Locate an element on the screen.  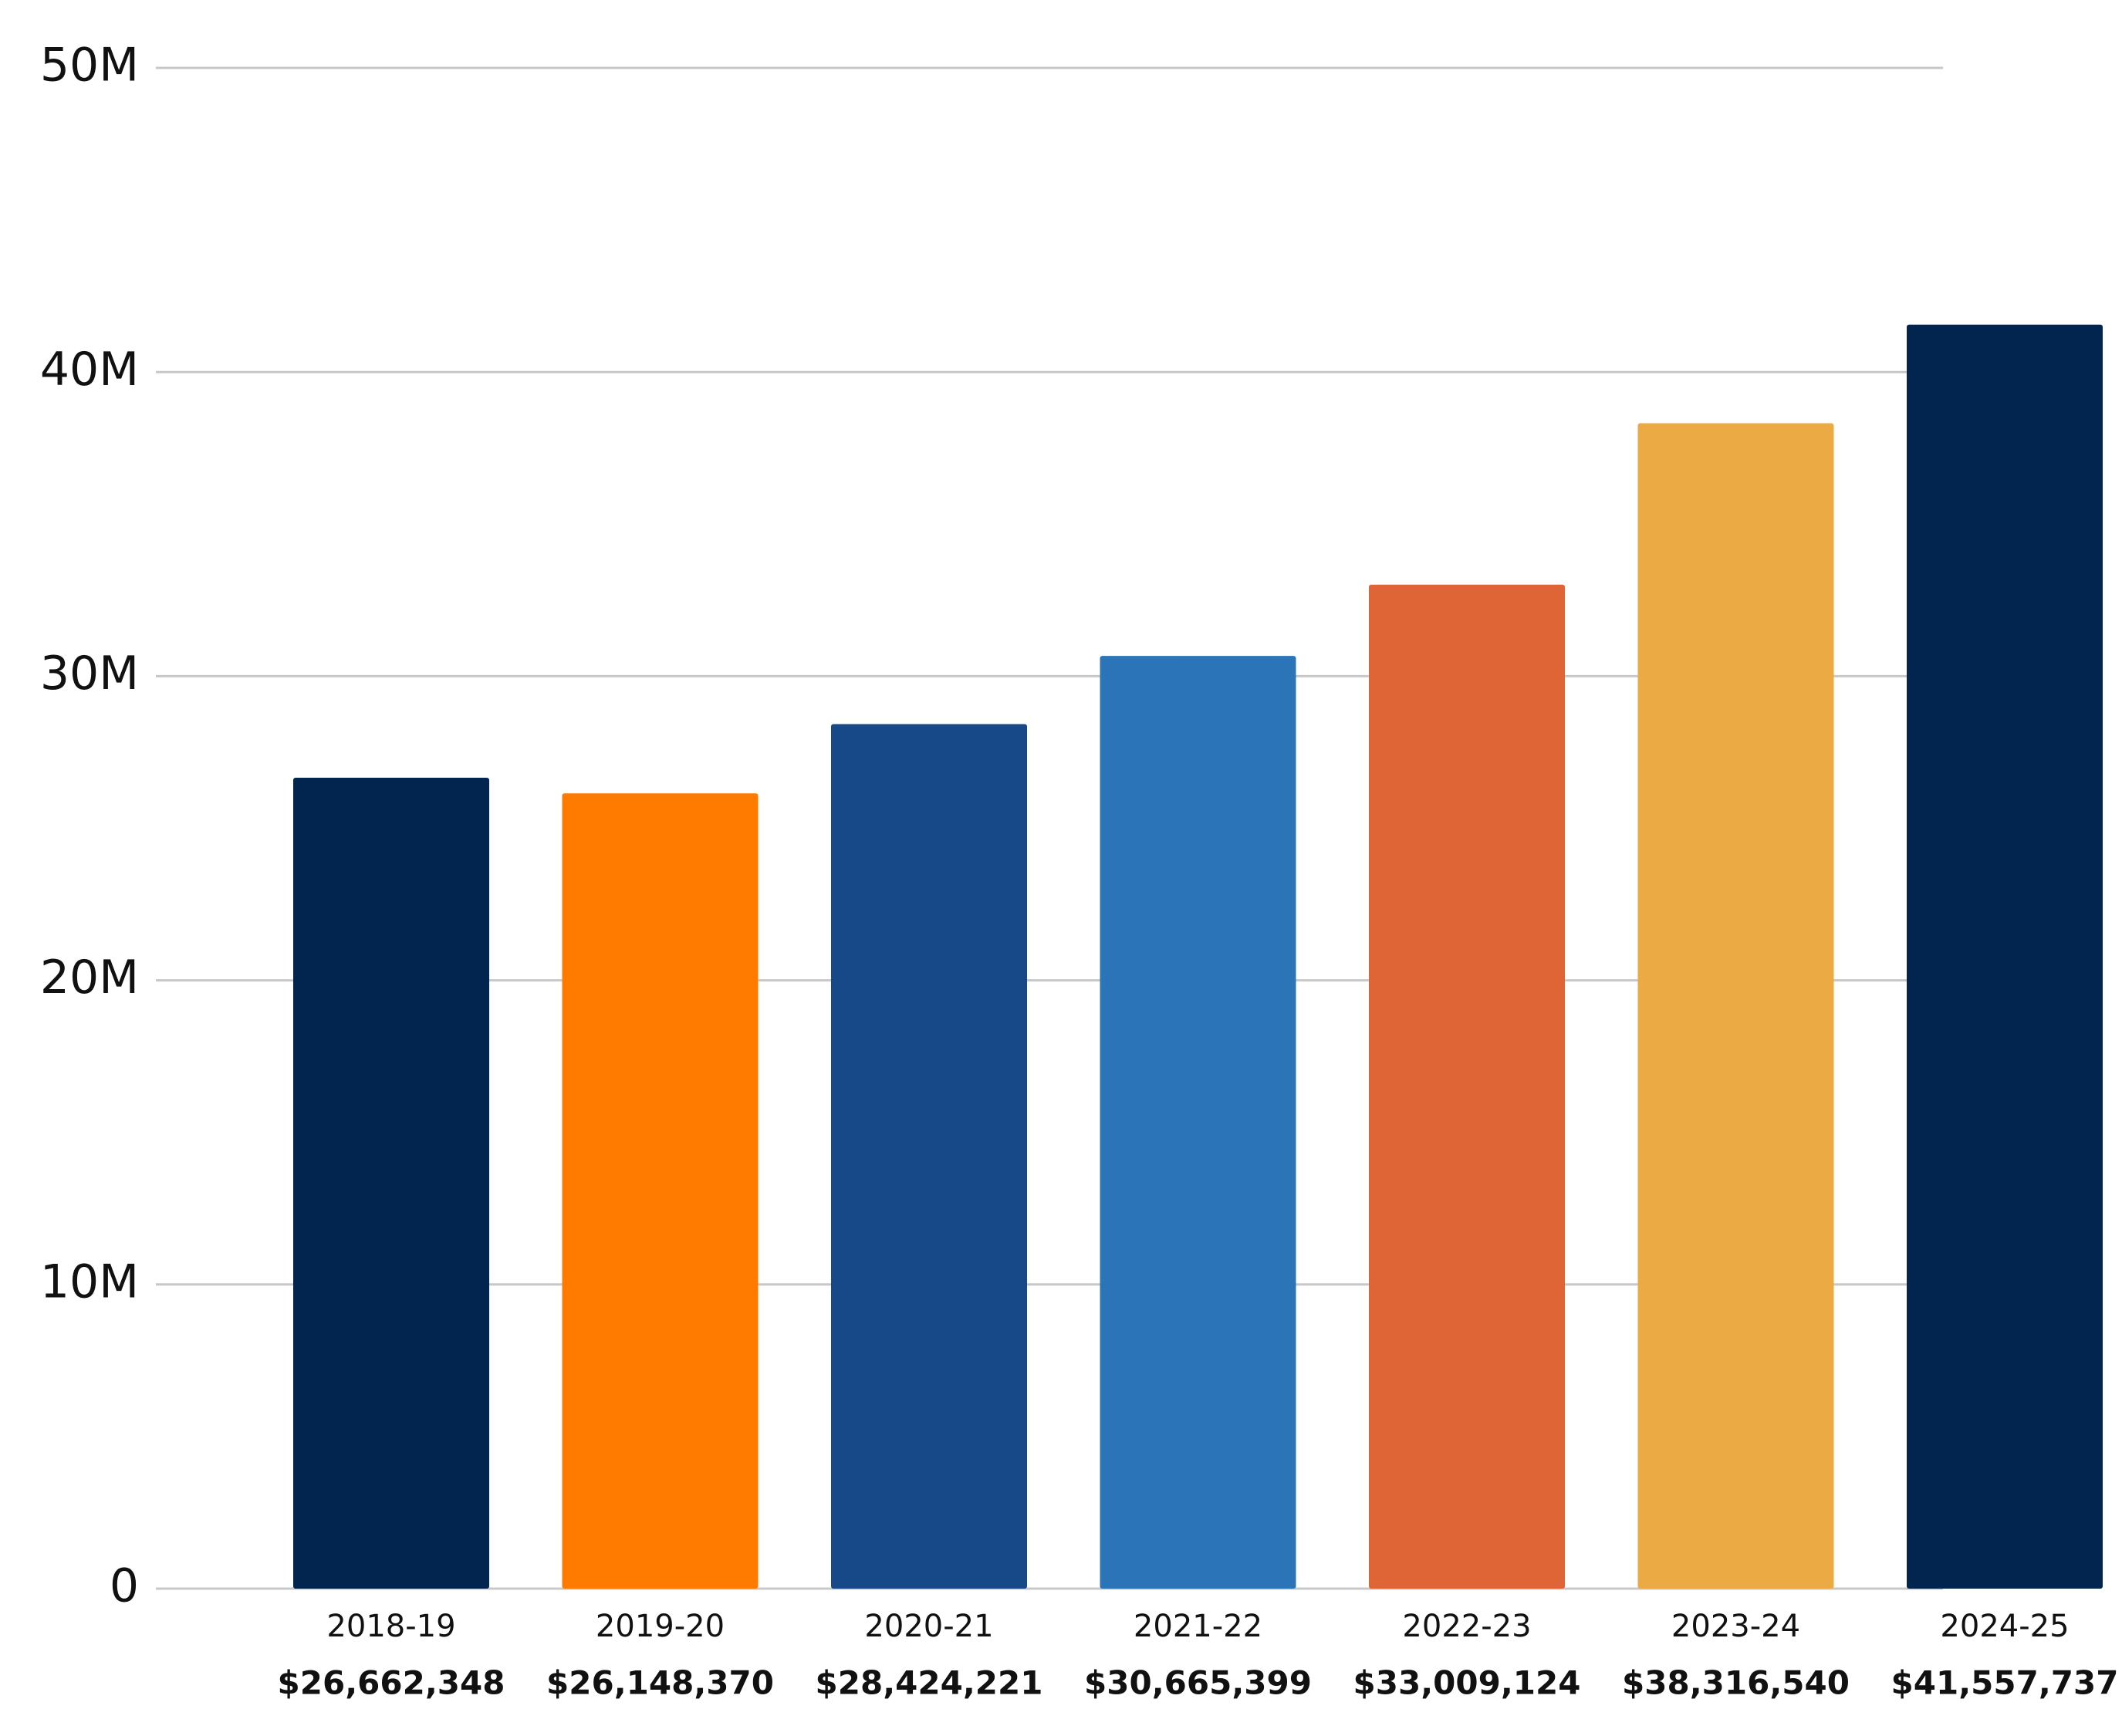
y-tick-label: 30M is located at coordinates (90, 674).